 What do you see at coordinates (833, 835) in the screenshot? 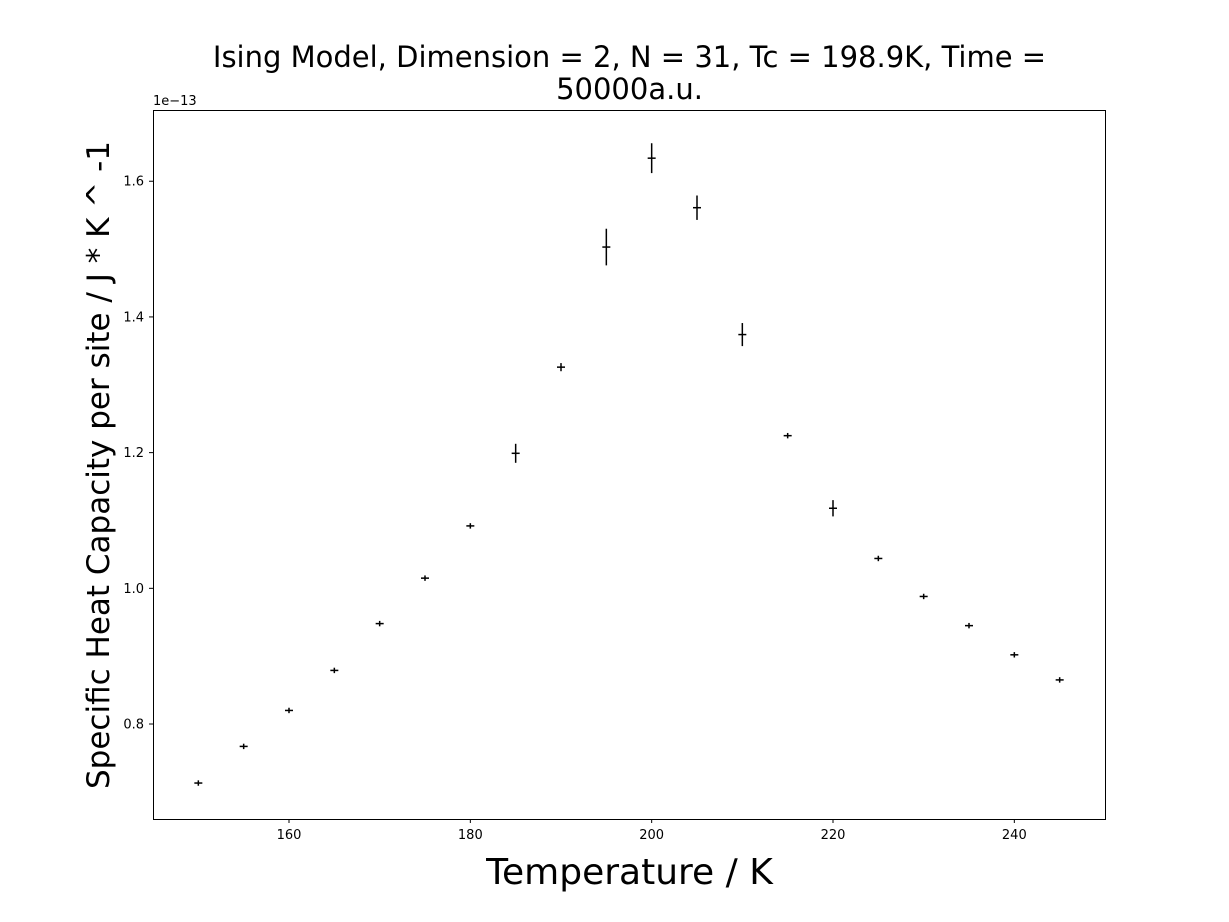
I see `x-tick-label: 220` at bounding box center [833, 835].